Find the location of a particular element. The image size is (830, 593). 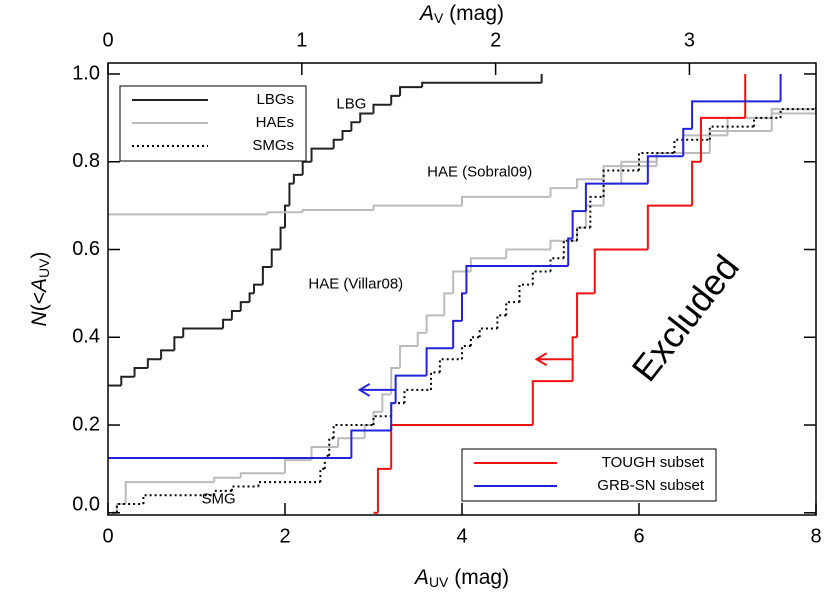

annotation: SMG is located at coordinates (219, 499).